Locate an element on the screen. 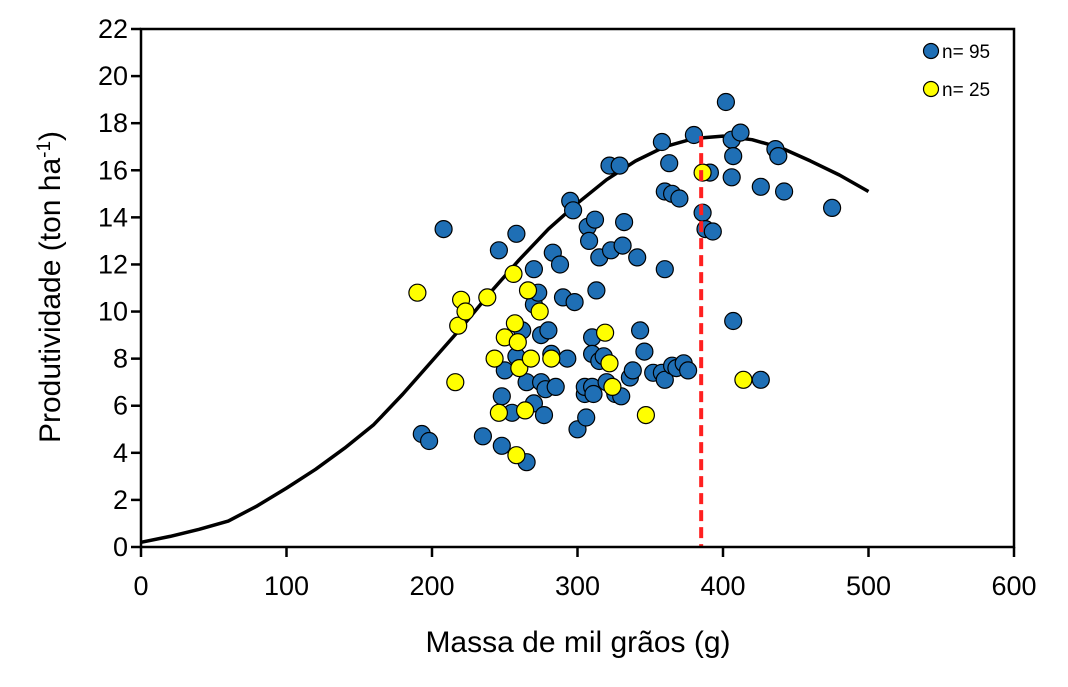  legend-marker-n25 is located at coordinates (931, 89).